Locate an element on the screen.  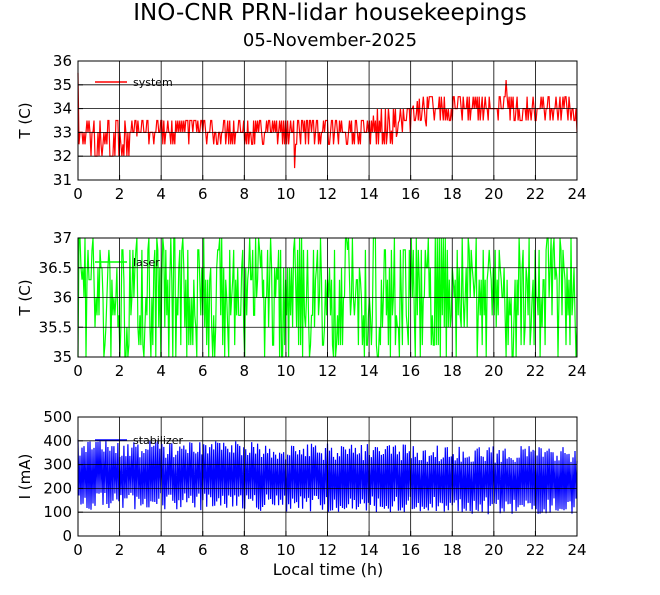
chart-title: INO-CNR PRN-lidar housekeepings is located at coordinates (330, 13).